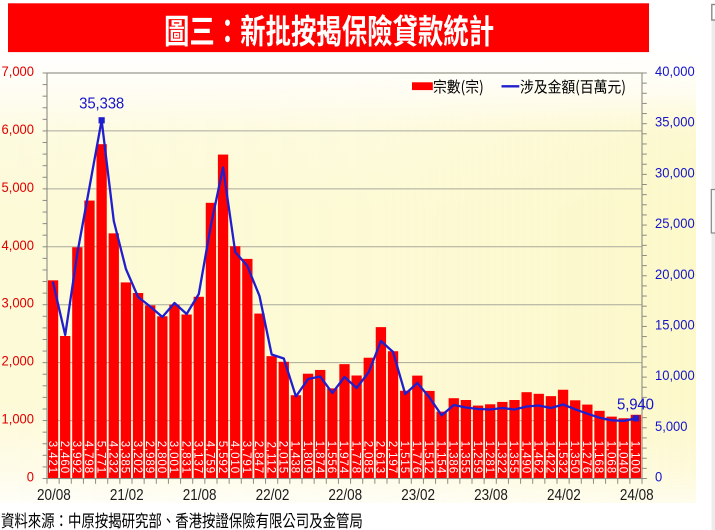  What do you see at coordinates (345, 495) in the screenshot?
I see `svg-text: 22/08` at bounding box center [345, 495].